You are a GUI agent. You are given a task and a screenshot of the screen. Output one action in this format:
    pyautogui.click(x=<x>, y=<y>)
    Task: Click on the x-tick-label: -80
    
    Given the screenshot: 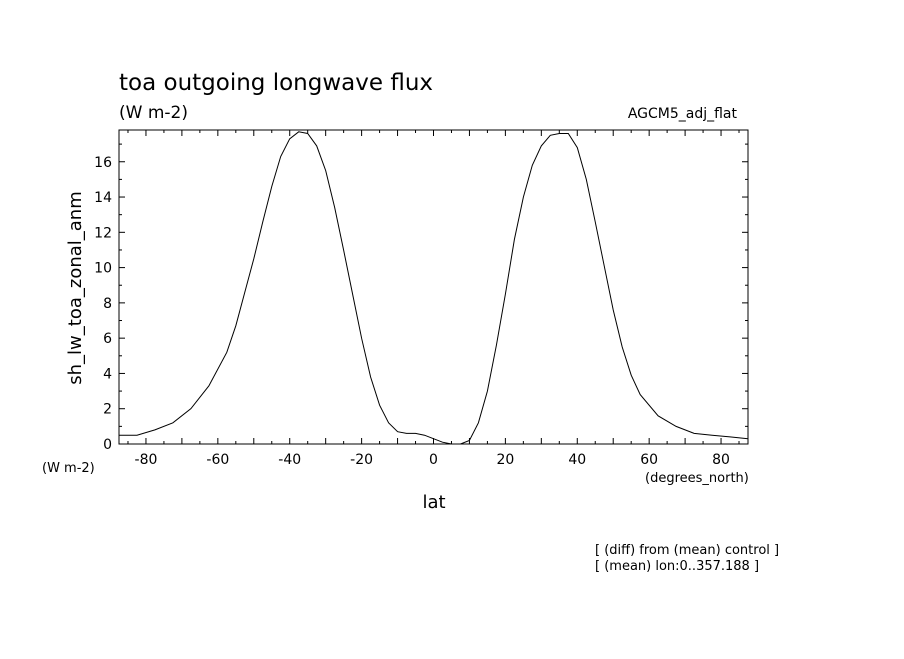 What is the action you would take?
    pyautogui.click(x=146, y=460)
    